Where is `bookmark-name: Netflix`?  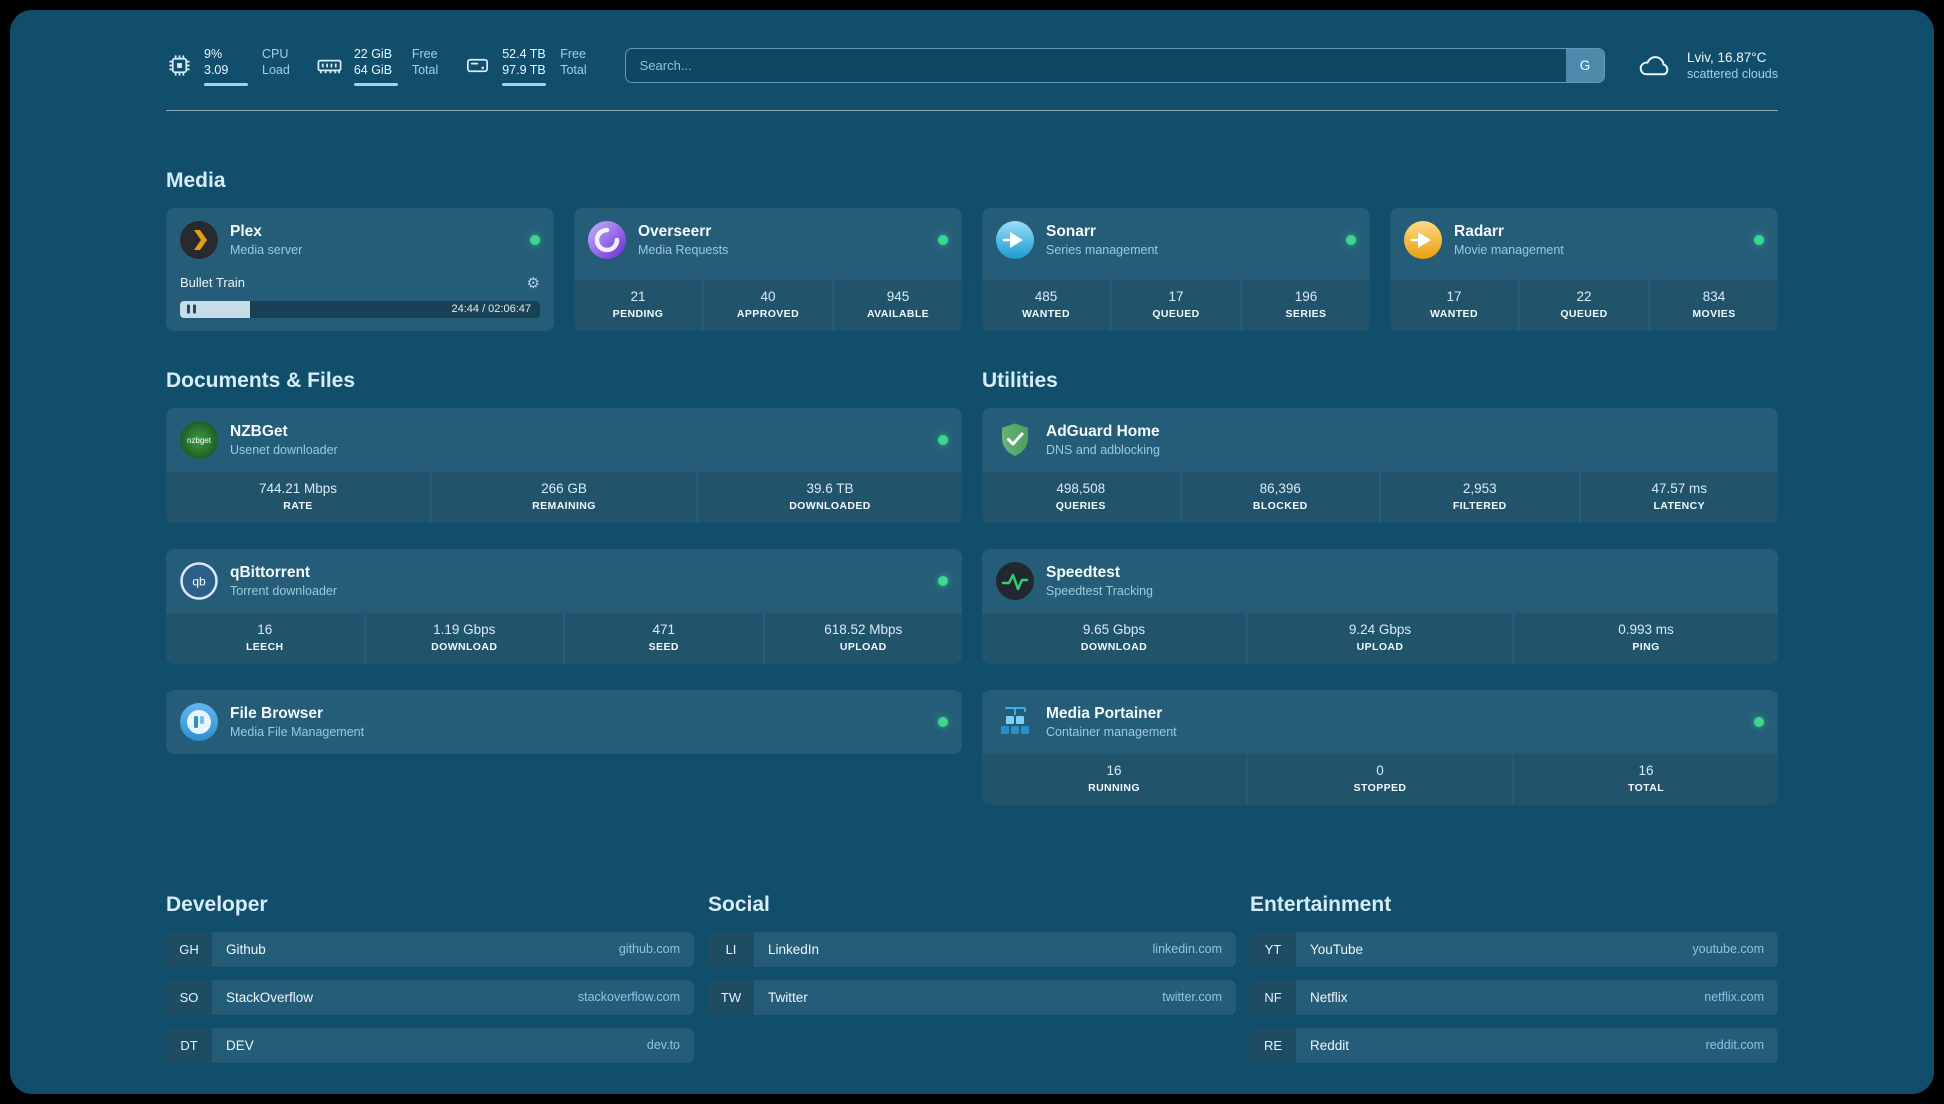 bookmark-name: Netflix is located at coordinates (1329, 997).